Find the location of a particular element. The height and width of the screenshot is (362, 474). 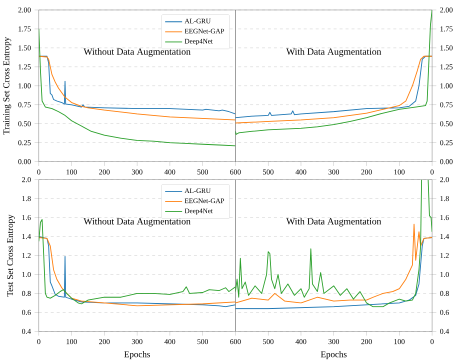

y-axis-title: Test Set Cross Entropy is located at coordinates (11, 255).